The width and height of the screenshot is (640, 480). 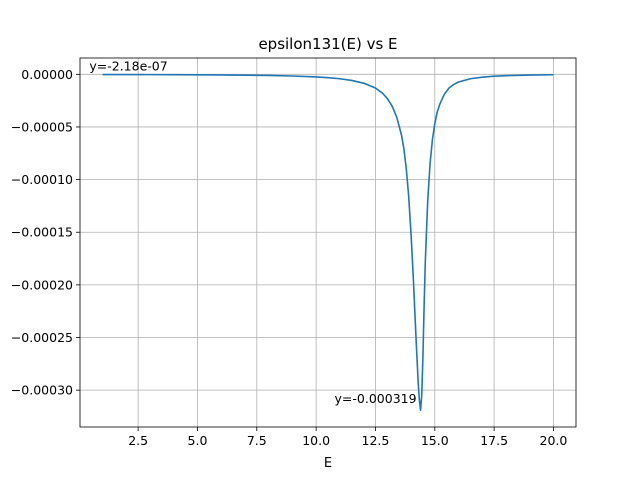 What do you see at coordinates (42, 232) in the screenshot?
I see `y-tick-label: −0.00015` at bounding box center [42, 232].